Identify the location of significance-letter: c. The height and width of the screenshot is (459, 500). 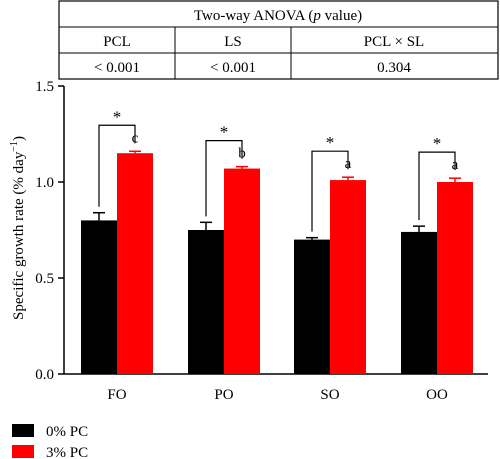
(135, 138).